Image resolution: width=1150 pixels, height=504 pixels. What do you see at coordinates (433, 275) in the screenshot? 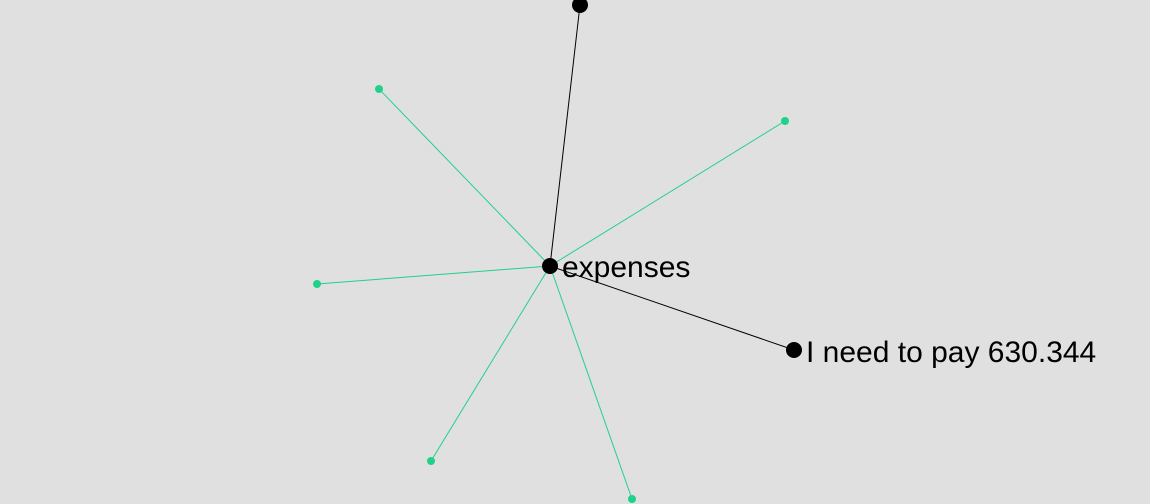
I see `edge-hub-g3` at bounding box center [433, 275].